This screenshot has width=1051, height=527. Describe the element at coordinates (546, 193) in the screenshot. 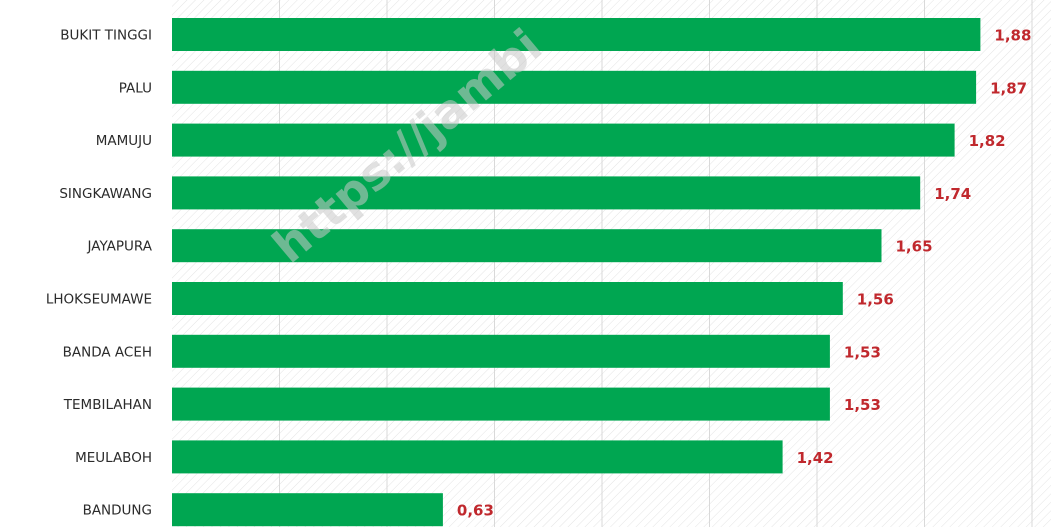

I see `bar-singkawang` at that location.